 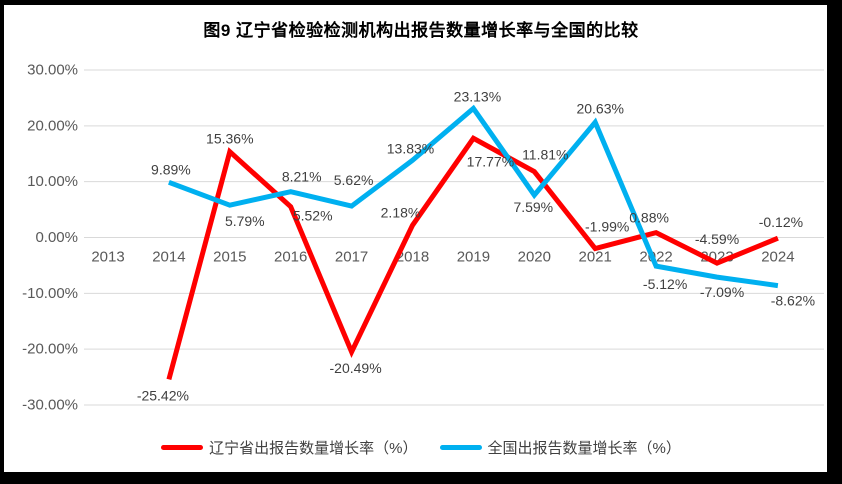 What do you see at coordinates (421, 478) in the screenshot?
I see `frame-border-bottom` at bounding box center [421, 478].